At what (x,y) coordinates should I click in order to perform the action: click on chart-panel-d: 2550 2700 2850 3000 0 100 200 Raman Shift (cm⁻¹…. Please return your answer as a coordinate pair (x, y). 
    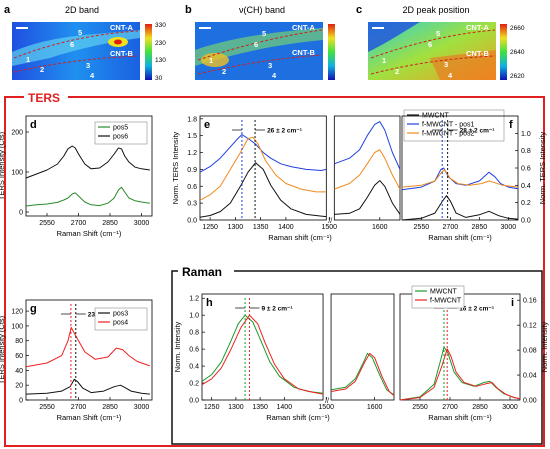
    Looking at the image, I should click on (76, 176).